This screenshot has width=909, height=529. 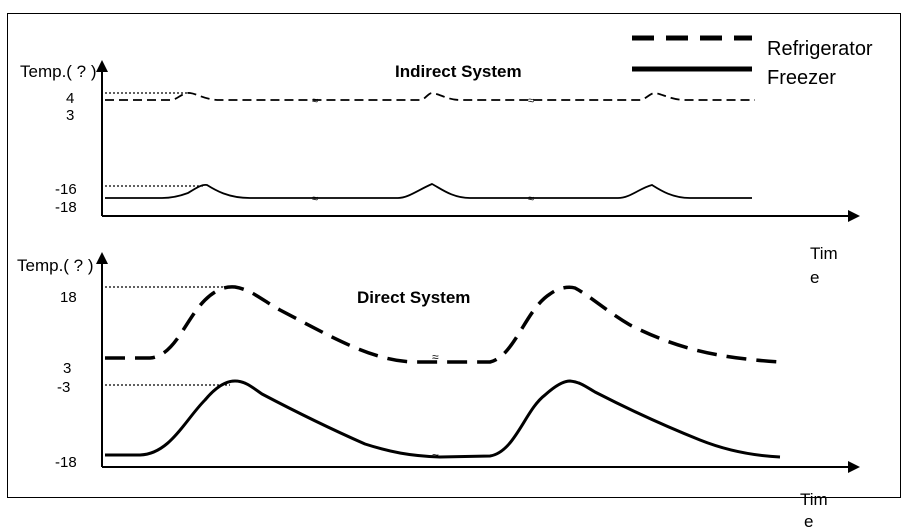 What do you see at coordinates (428, 191) in the screenshot?
I see `indirect-freezer-line` at bounding box center [428, 191].